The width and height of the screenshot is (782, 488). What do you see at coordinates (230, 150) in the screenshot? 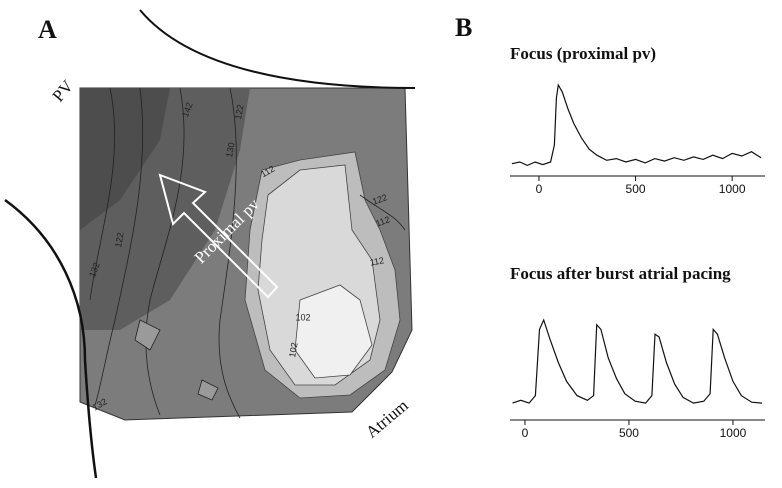
I see `contour-label: 130` at bounding box center [230, 150].